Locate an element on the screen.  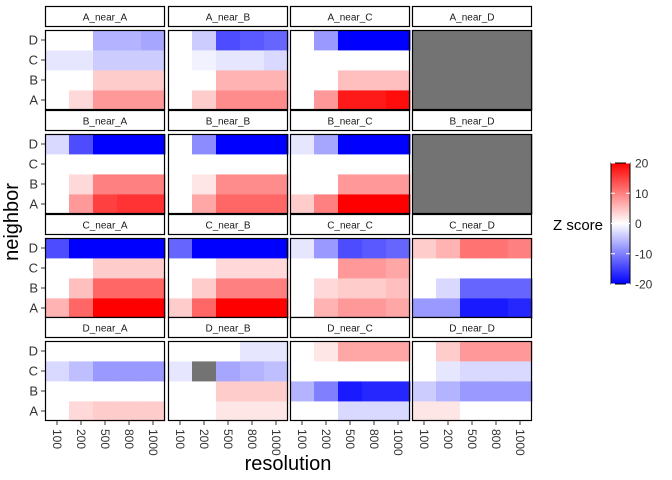
facet-panel: A_near_A is located at coordinates (105, 58).